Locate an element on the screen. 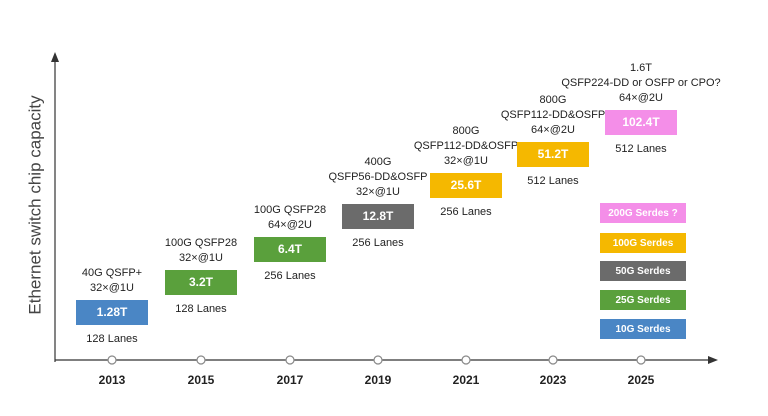 The width and height of the screenshot is (768, 416). year-label: 2025 is located at coordinates (641, 380).